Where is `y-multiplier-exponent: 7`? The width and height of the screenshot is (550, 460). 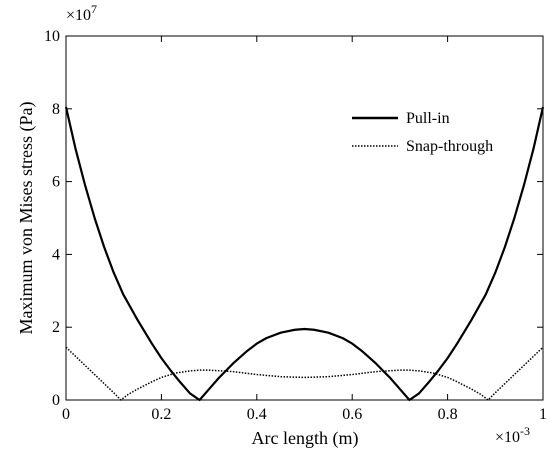
y-multiplier-exponent: 7 is located at coordinates (94, 9).